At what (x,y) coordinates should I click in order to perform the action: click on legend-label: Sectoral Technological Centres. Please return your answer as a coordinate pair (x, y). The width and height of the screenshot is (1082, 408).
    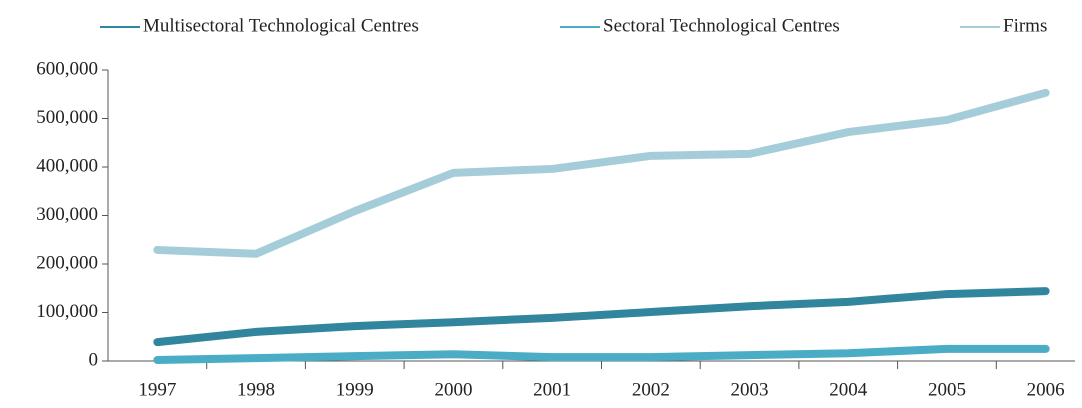
    Looking at the image, I should click on (721, 25).